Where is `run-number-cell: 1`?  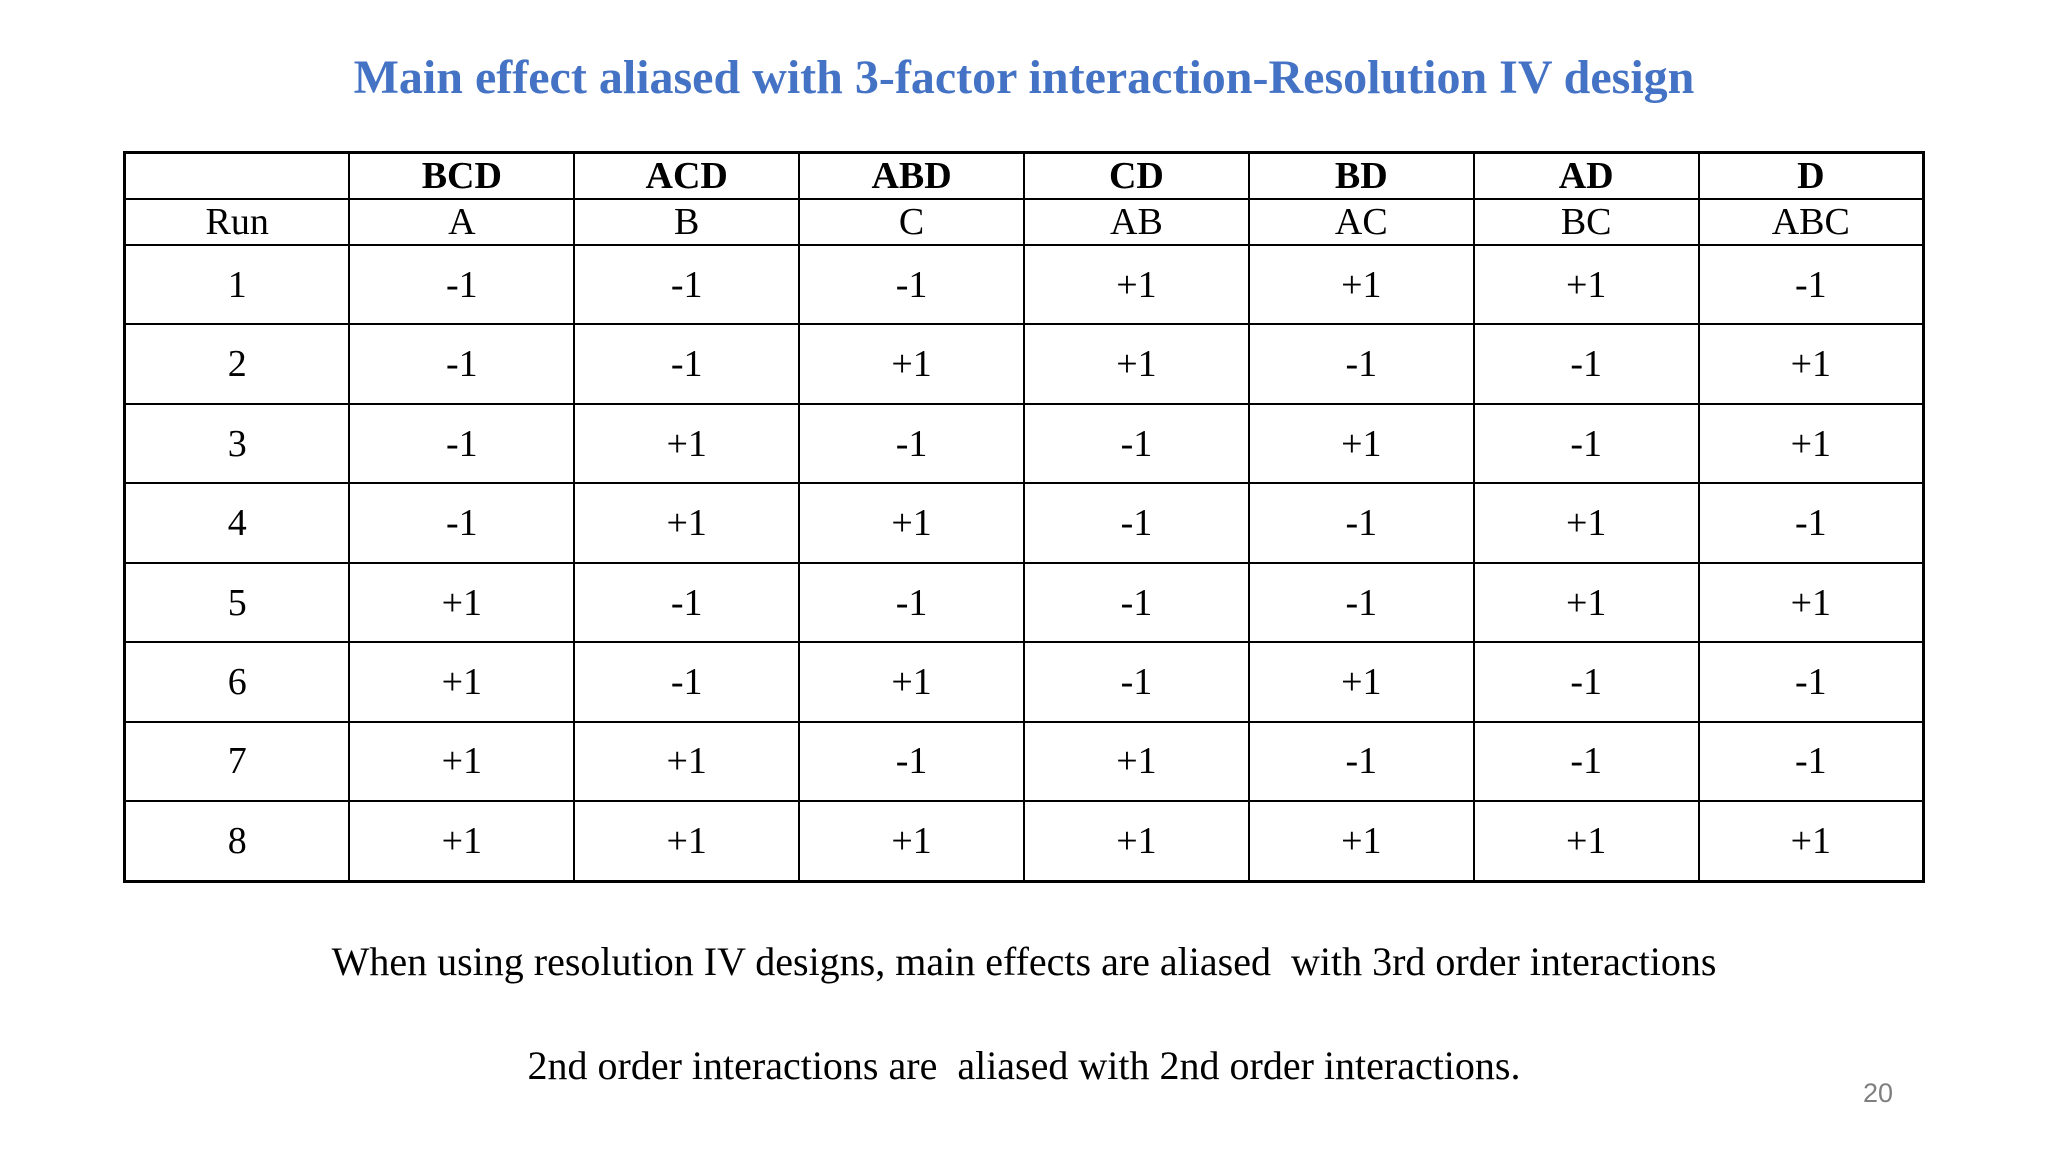 run-number-cell: 1 is located at coordinates (237, 284).